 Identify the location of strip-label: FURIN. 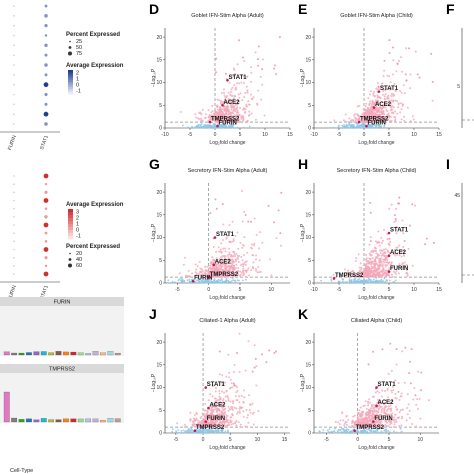
(62, 303).